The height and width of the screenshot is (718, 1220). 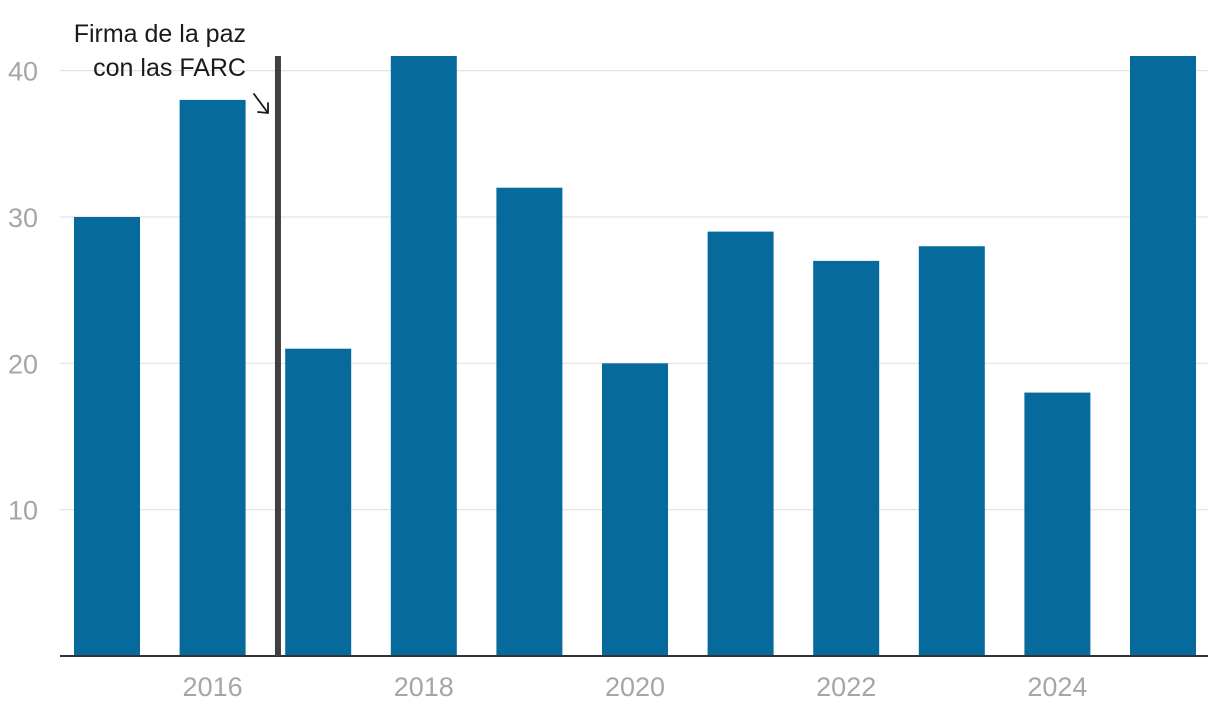 What do you see at coordinates (846, 687) in the screenshot?
I see `x-tick-label: 2022` at bounding box center [846, 687].